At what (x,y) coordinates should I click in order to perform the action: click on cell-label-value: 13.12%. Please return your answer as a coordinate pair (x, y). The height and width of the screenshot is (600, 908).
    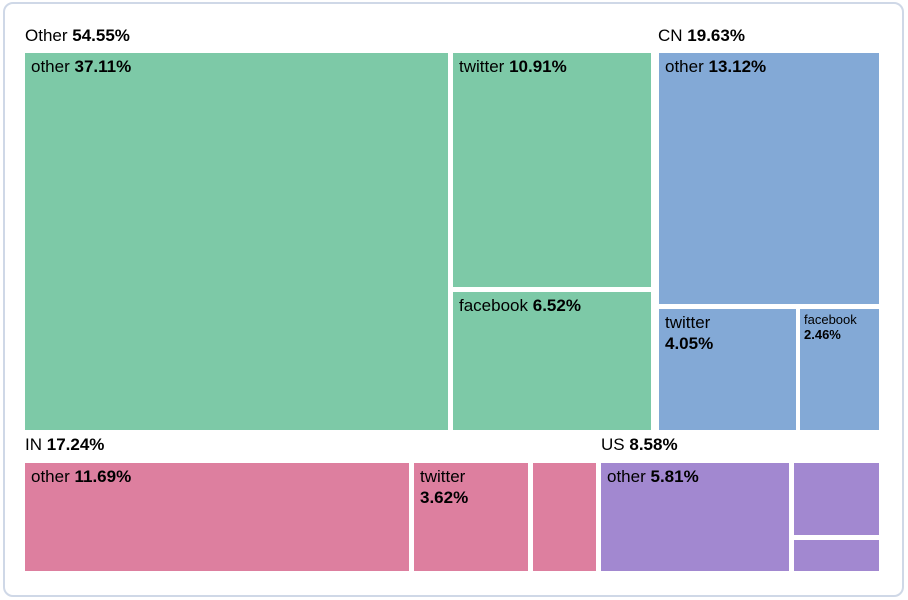
    Looking at the image, I should click on (737, 66).